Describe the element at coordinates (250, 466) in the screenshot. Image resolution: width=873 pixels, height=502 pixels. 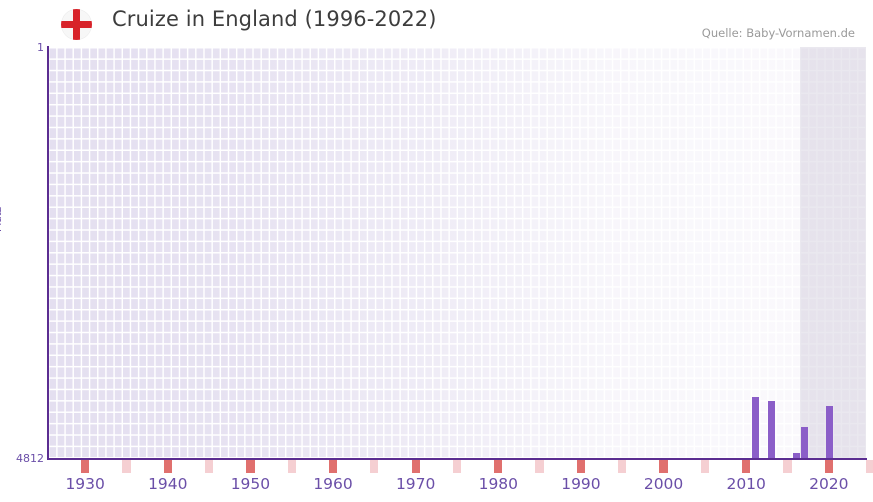
I see `x-tick-1950` at that location.